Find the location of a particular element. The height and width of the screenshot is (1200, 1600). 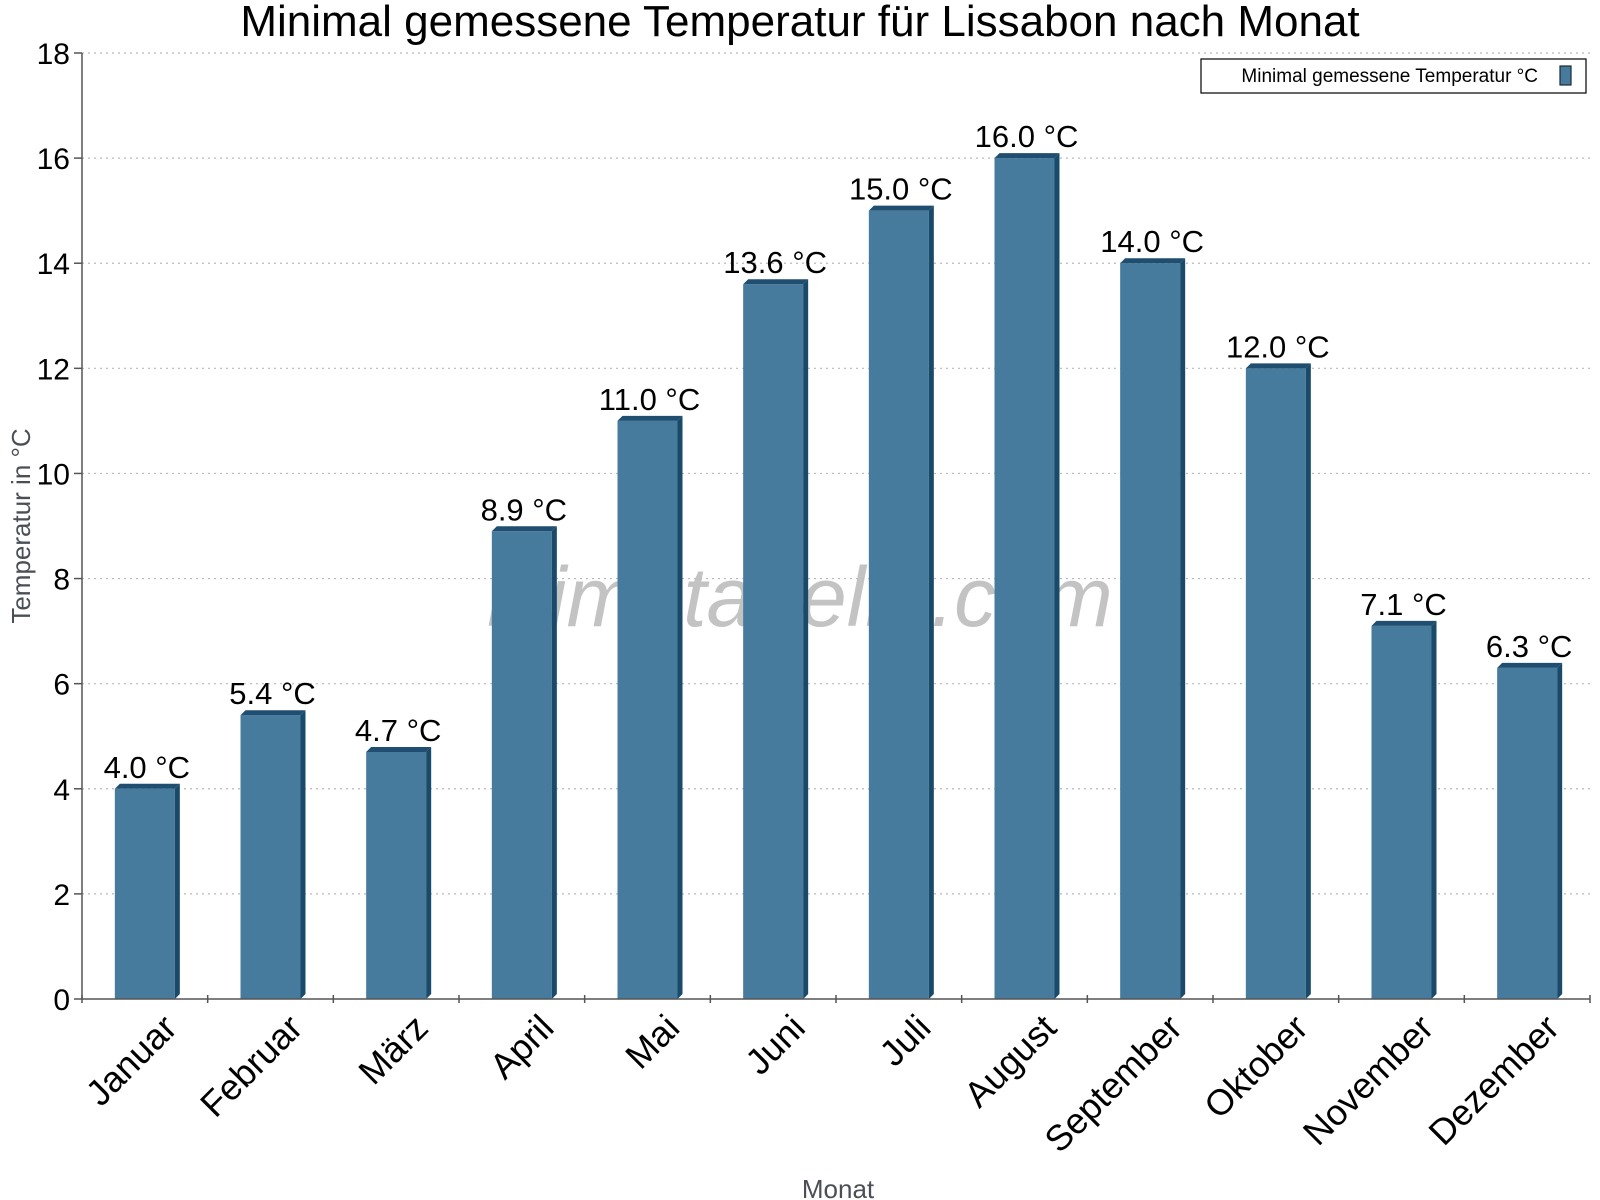

data-label: 6.3 °C is located at coordinates (1529, 646).